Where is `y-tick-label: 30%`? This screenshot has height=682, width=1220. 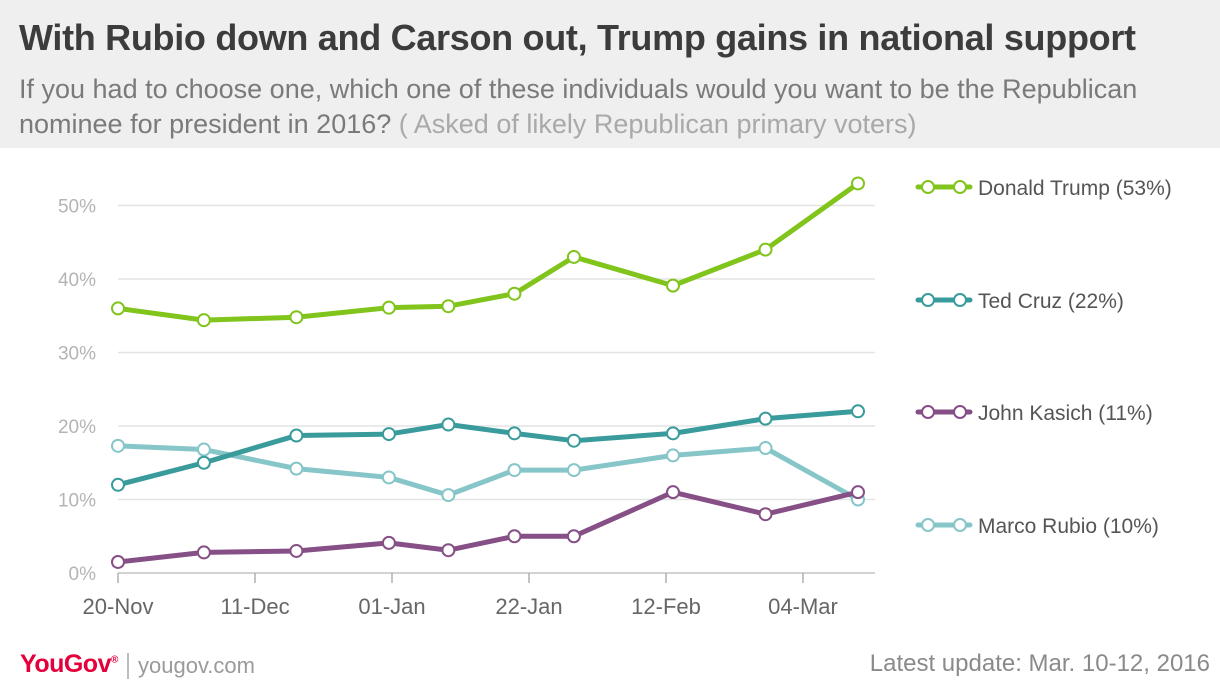
y-tick-label: 30% is located at coordinates (77, 354).